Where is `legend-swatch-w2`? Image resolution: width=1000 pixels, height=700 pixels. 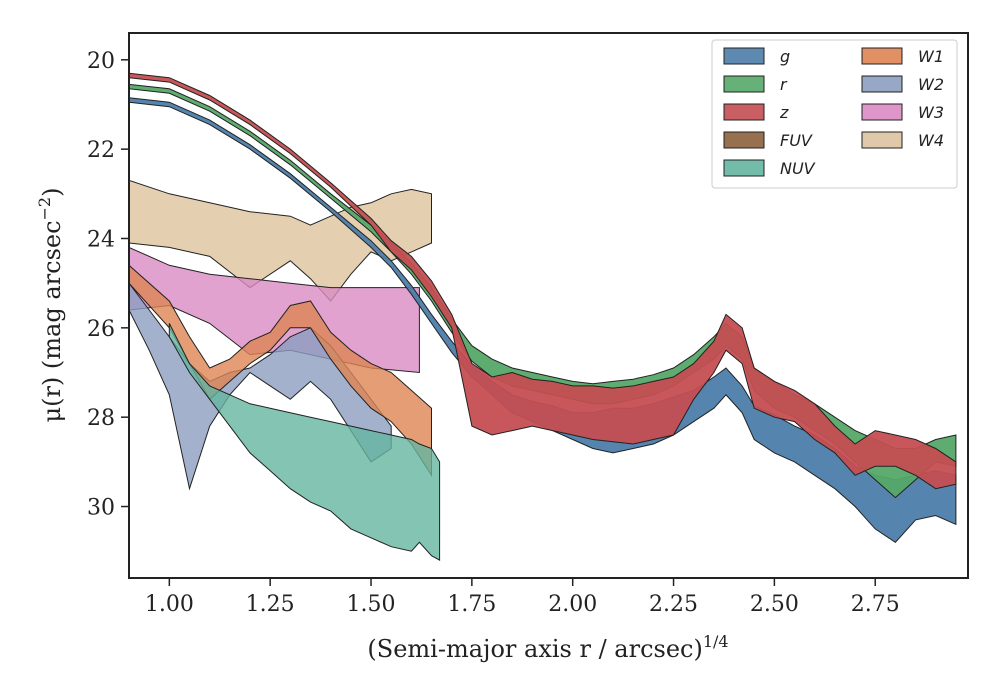
legend-swatch-w2 is located at coordinates (882, 84).